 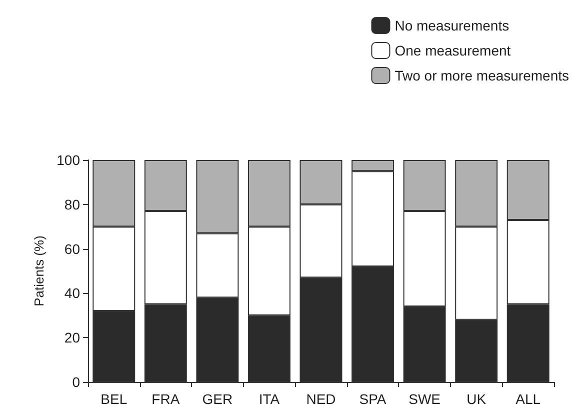 I want to click on x-tick-label: ITA, so click(x=269, y=399).